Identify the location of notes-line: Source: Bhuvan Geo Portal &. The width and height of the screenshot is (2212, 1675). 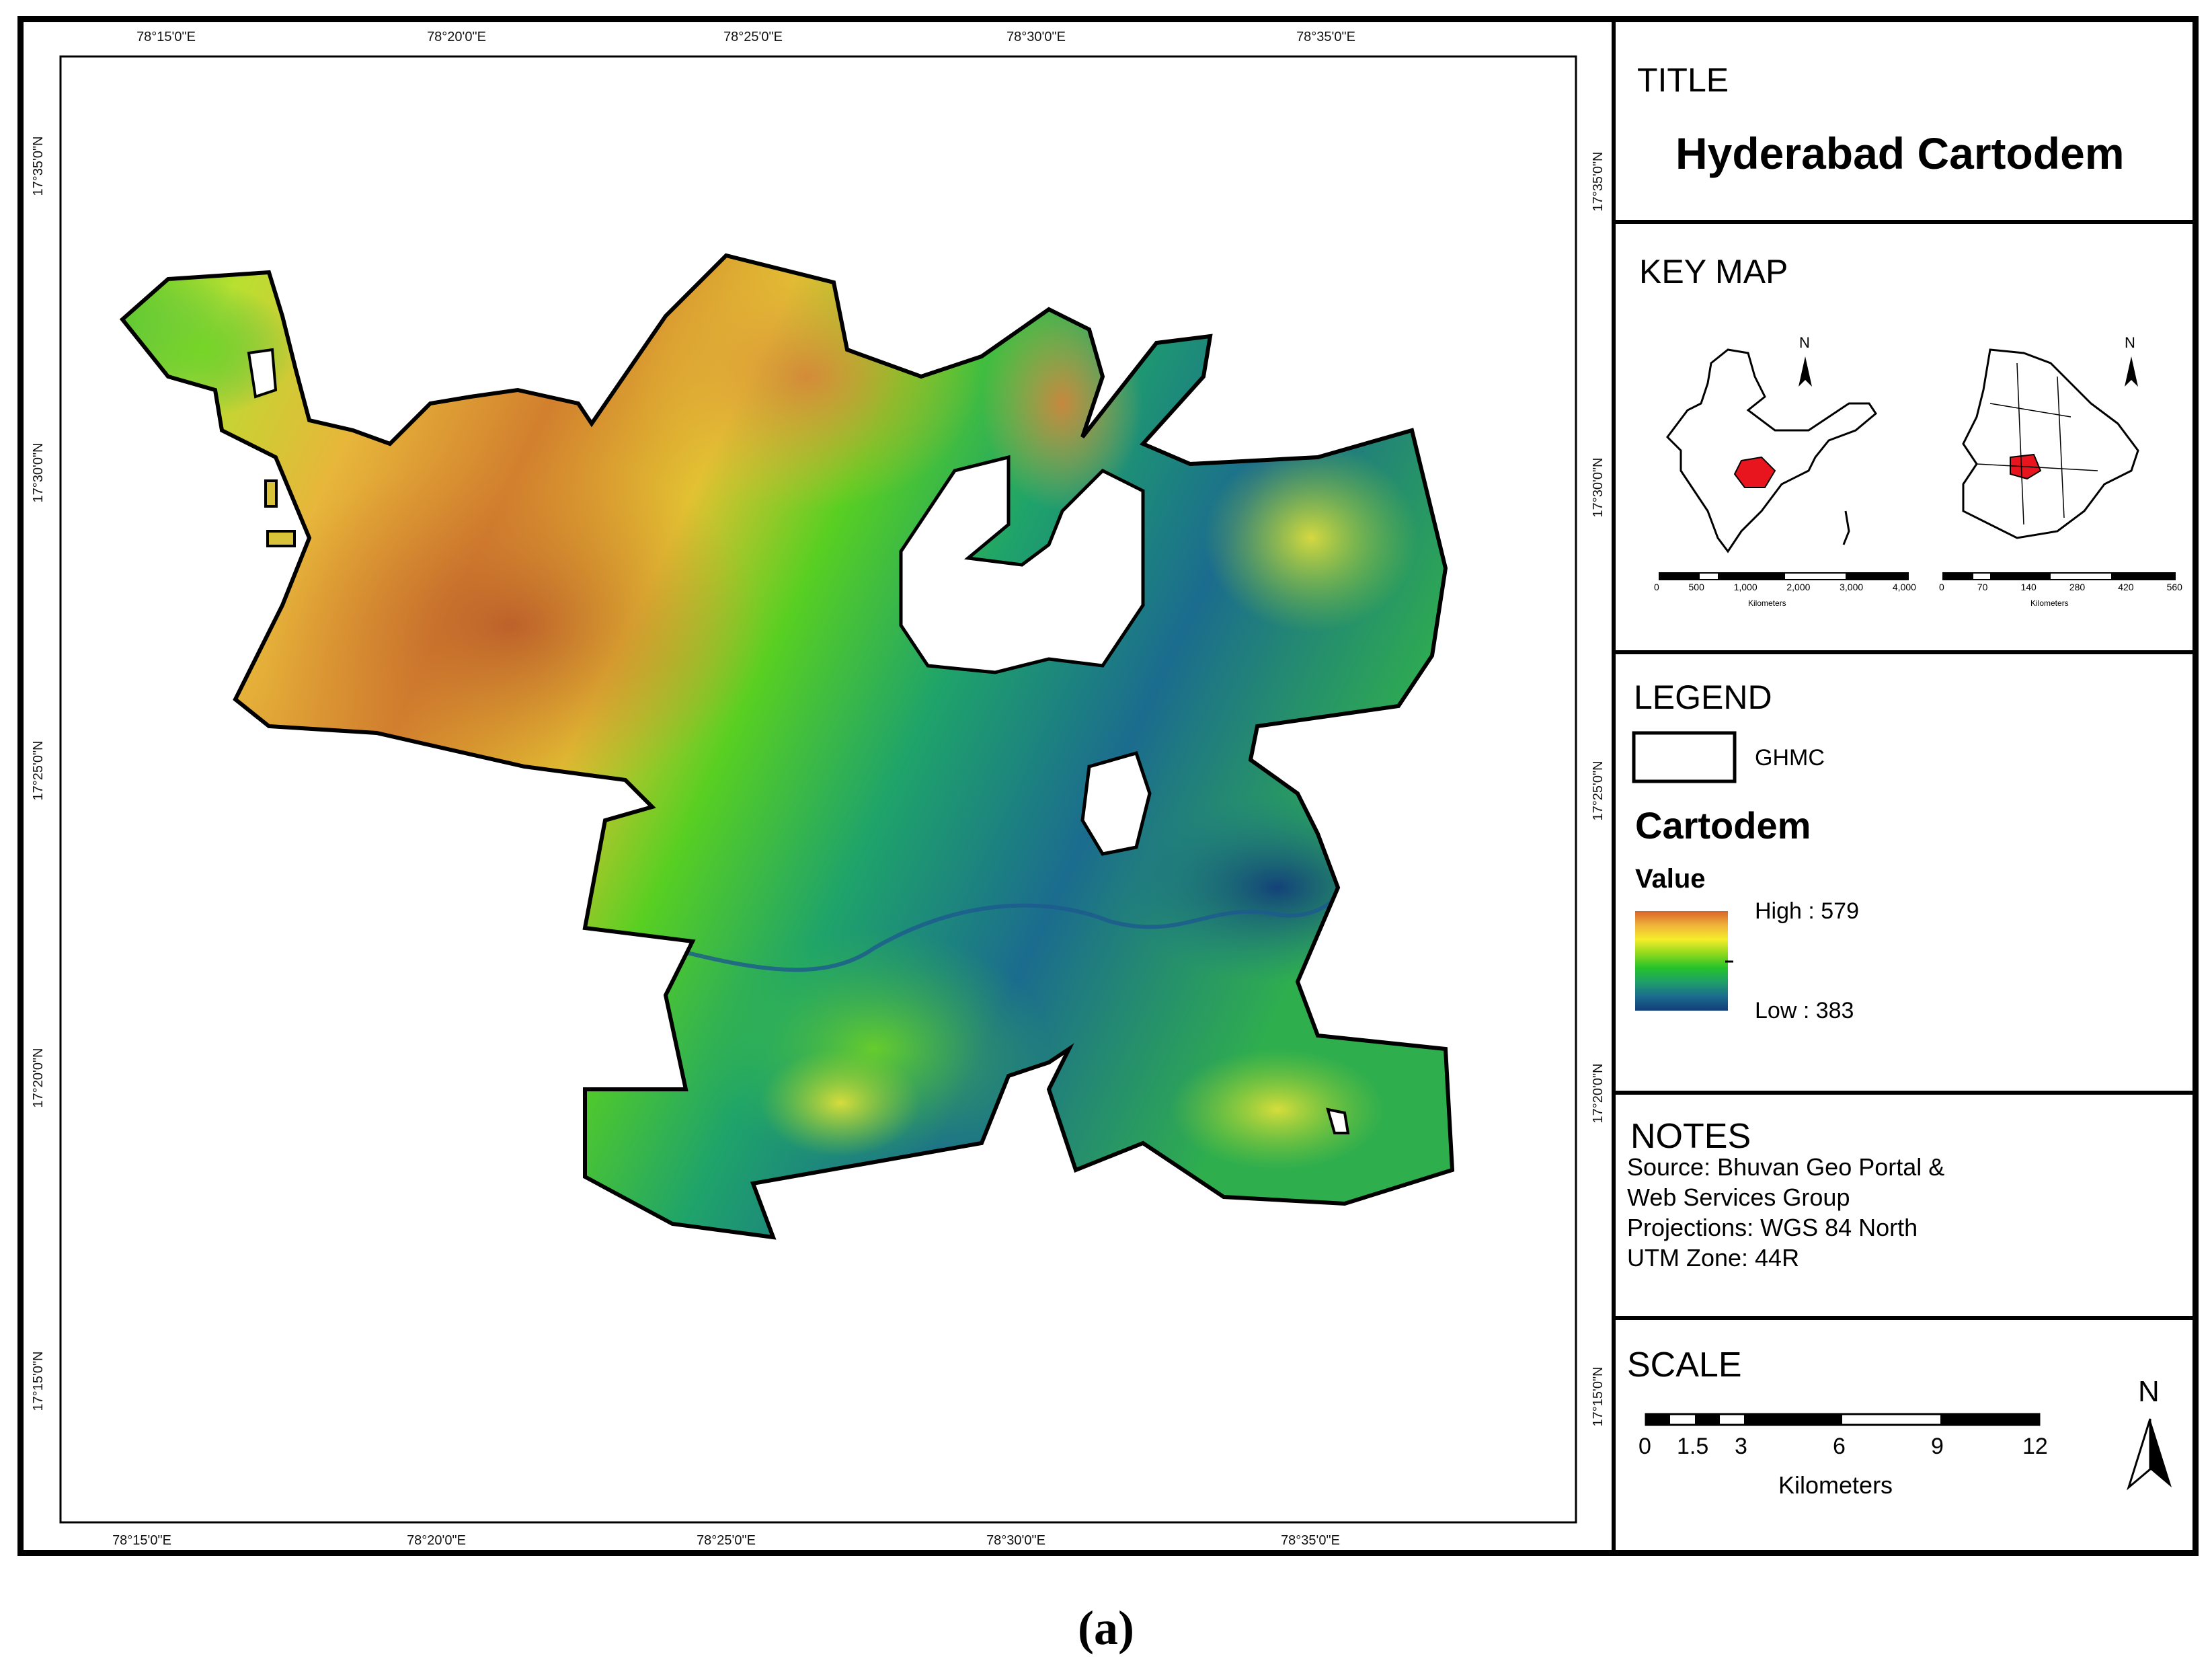
(1786, 1167).